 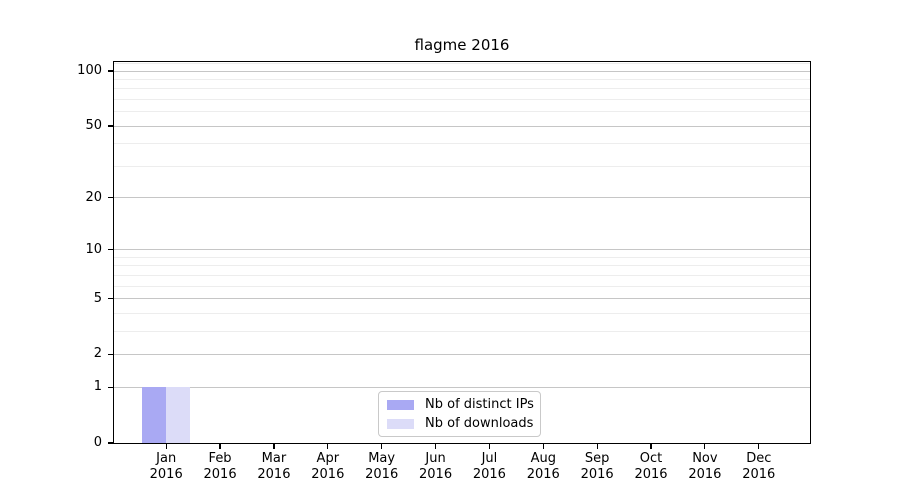 I want to click on legend-swatch-downloads, so click(x=400, y=423).